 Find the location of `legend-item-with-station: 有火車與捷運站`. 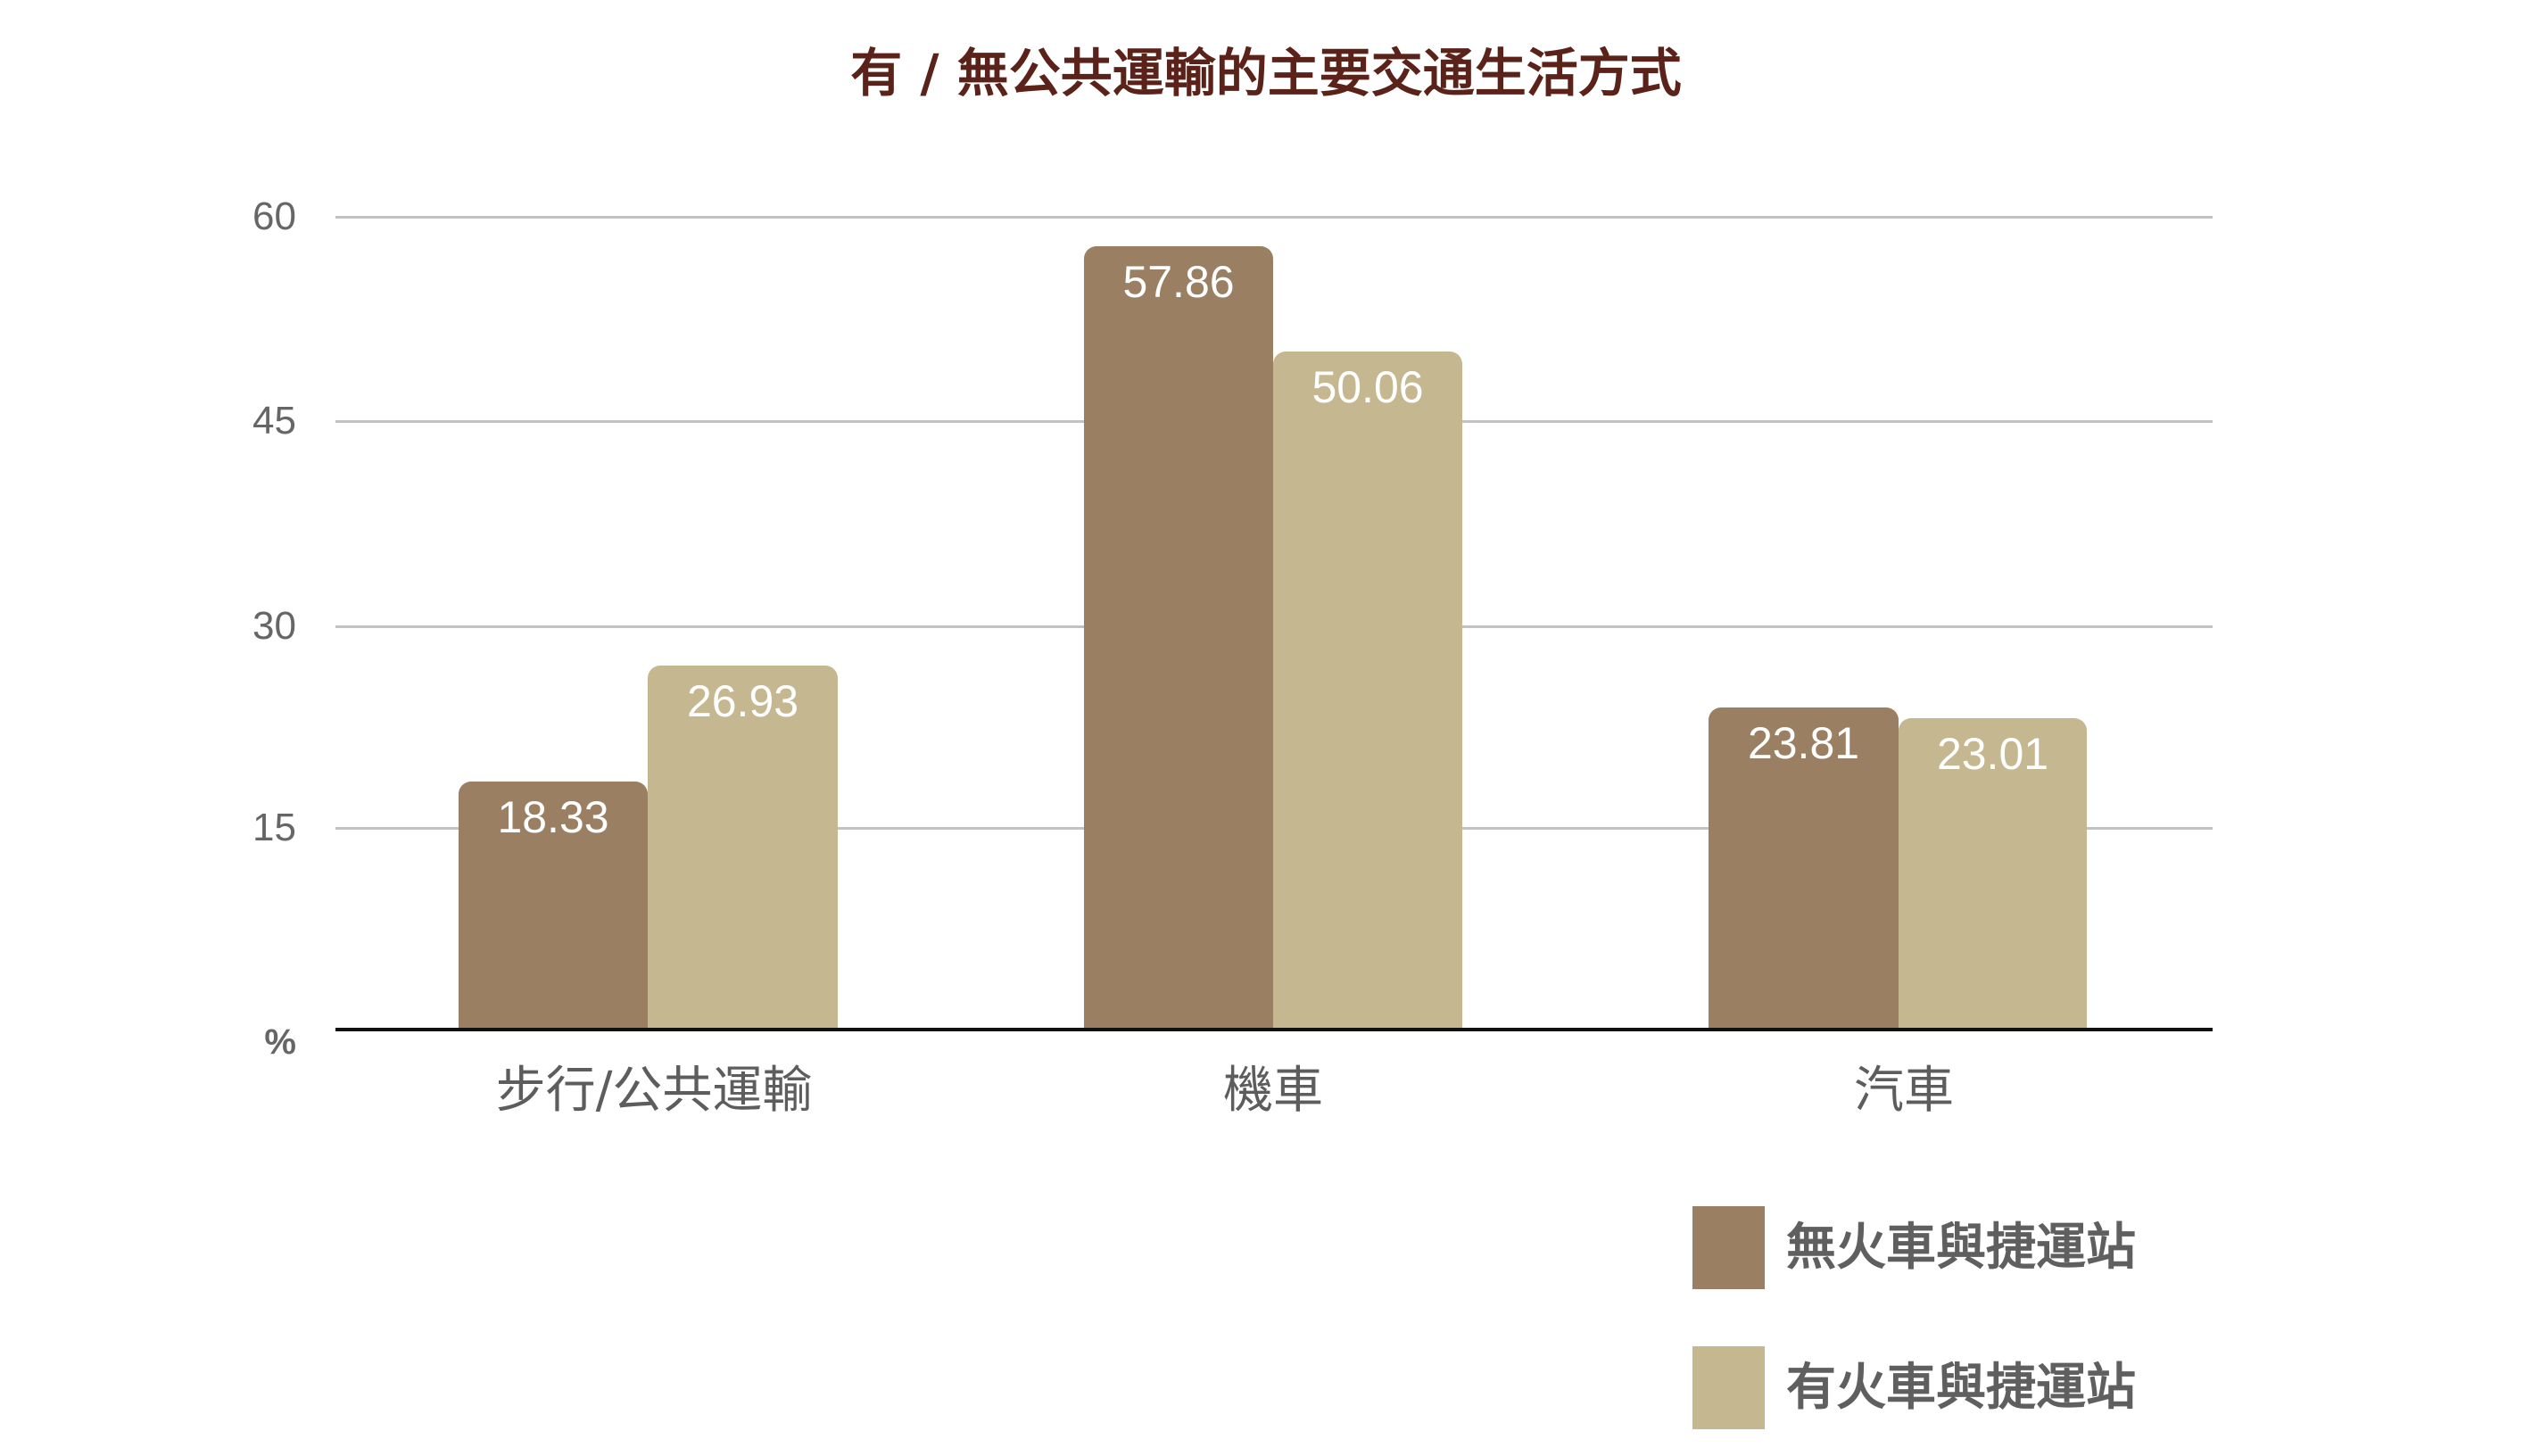

legend-item-with-station: 有火車與捷運站 is located at coordinates (1914, 1387).